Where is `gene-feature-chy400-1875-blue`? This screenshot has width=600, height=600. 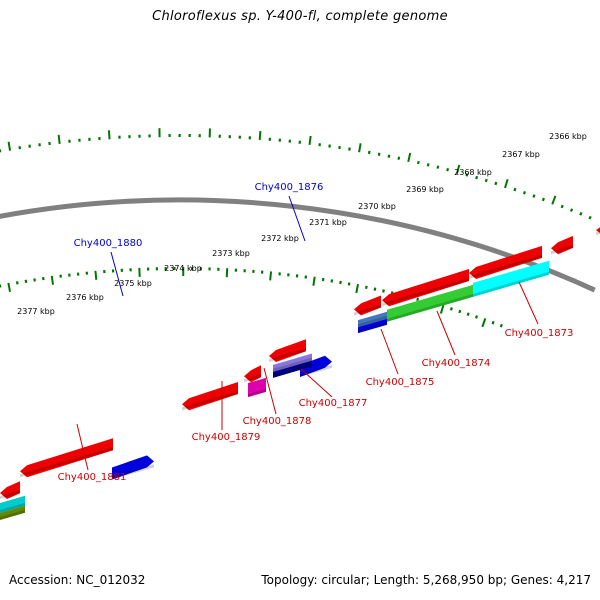 gene-feature-chy400-1875-blue is located at coordinates (372, 326).